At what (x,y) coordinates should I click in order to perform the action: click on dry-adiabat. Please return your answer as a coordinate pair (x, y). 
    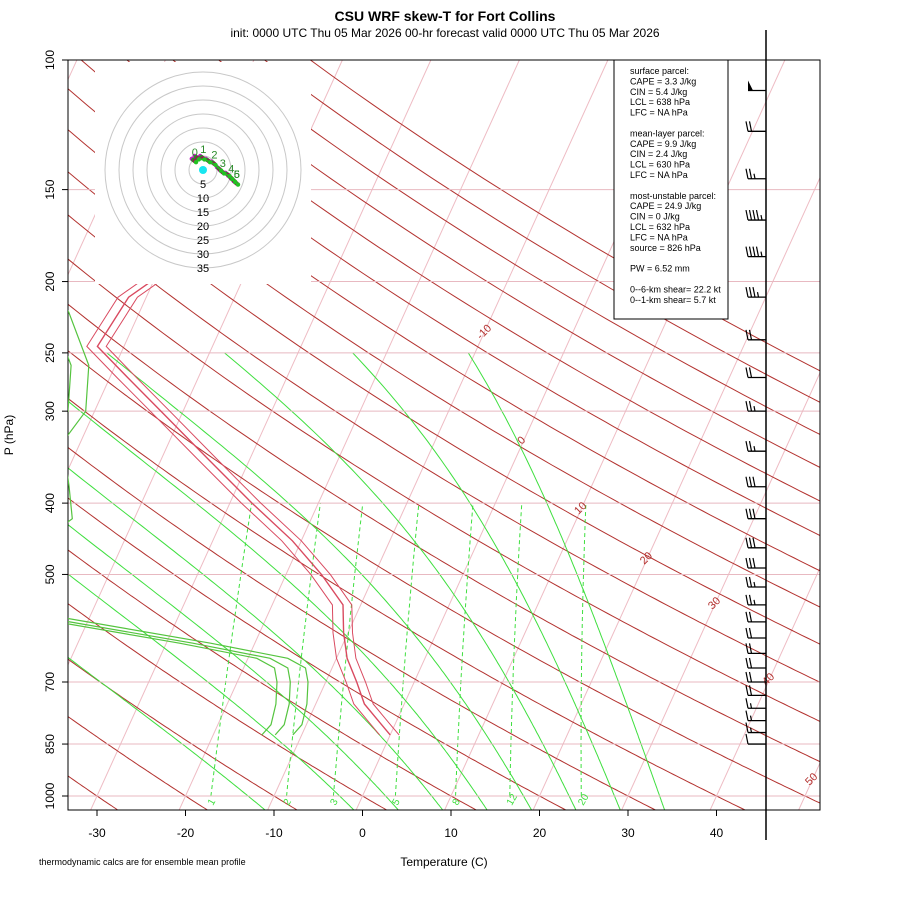
    Looking at the image, I should click on (273, 679).